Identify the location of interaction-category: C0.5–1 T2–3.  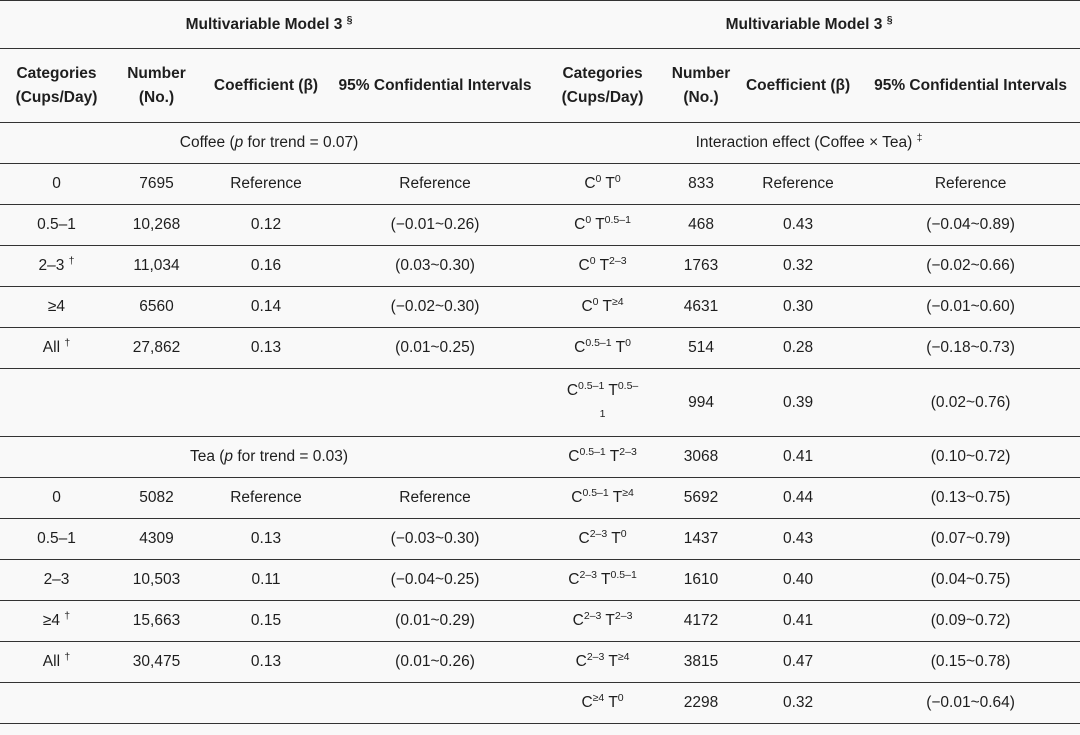
(603, 457).